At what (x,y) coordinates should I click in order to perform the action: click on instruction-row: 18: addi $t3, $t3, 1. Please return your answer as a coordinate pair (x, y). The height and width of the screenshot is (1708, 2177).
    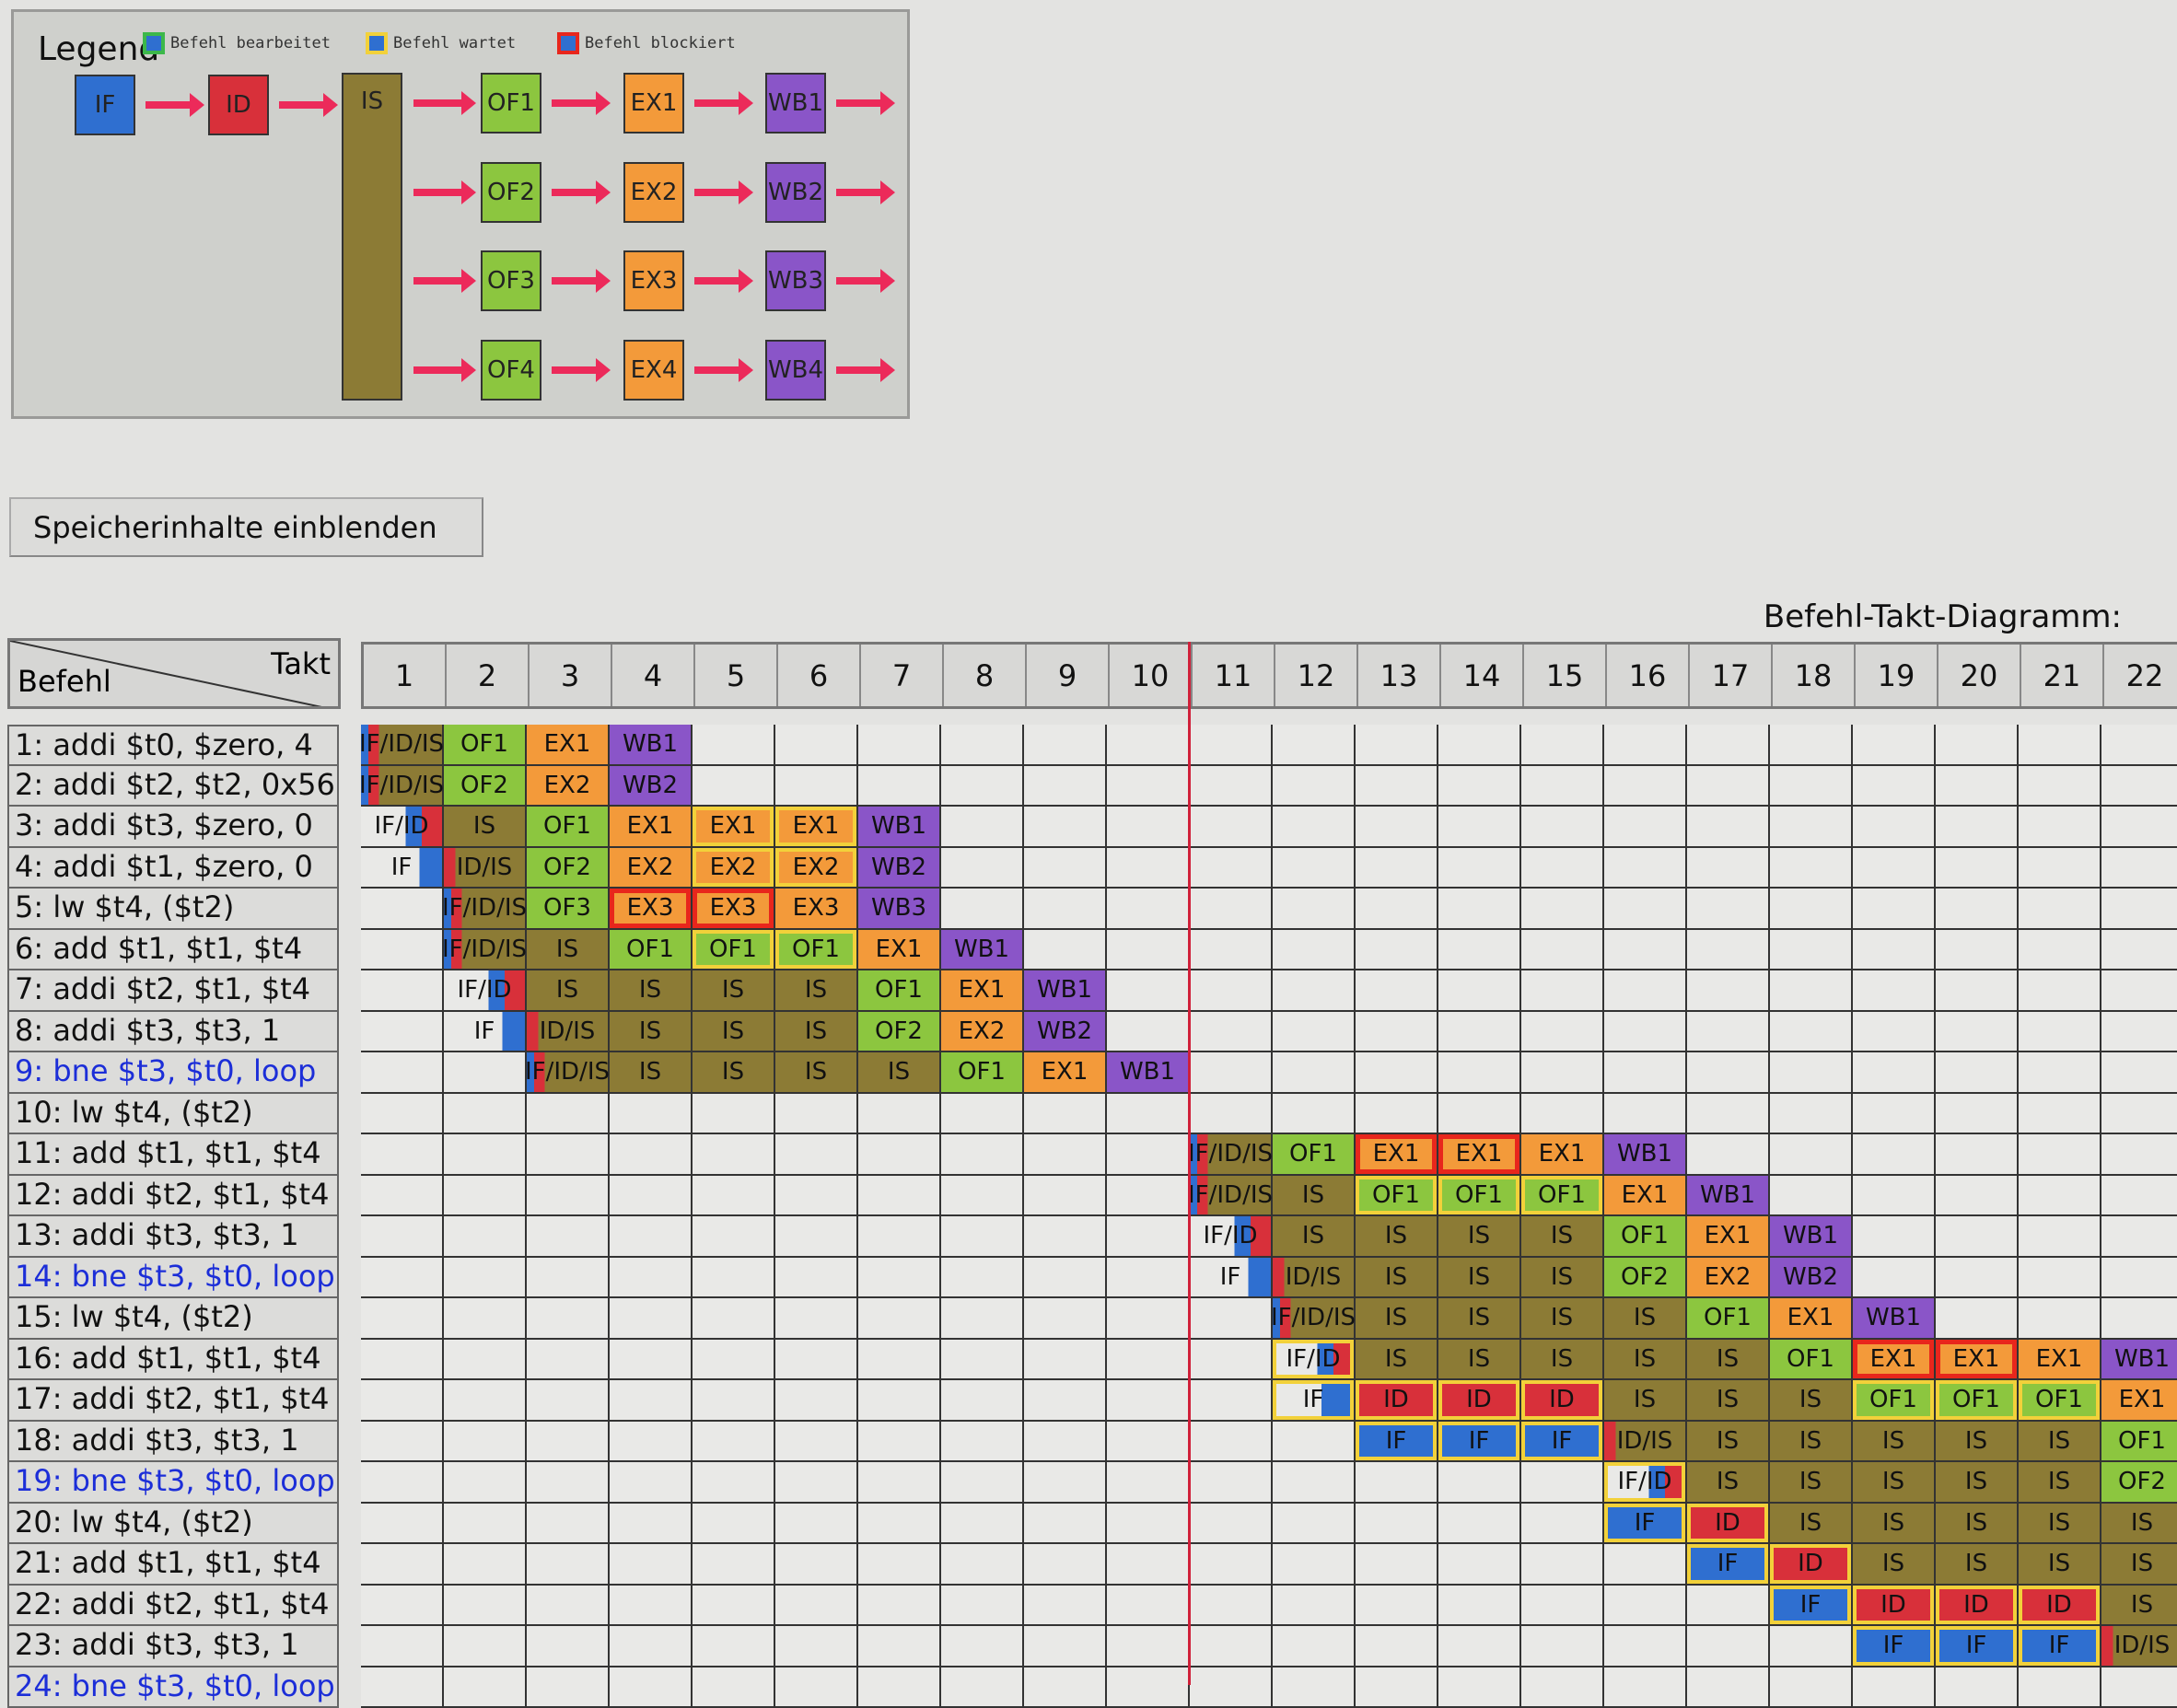
    Looking at the image, I should click on (173, 1443).